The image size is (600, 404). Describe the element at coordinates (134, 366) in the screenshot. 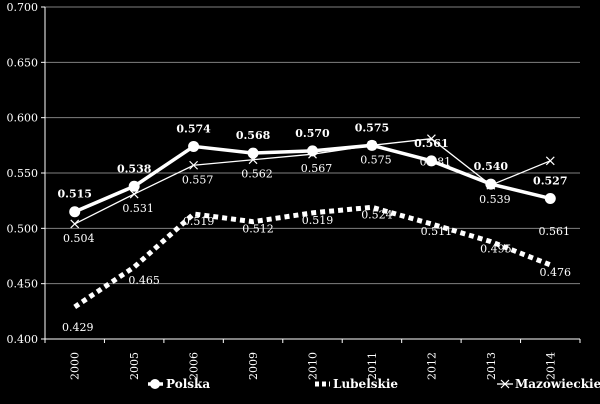

I see `x-tick-label: 2005` at that location.